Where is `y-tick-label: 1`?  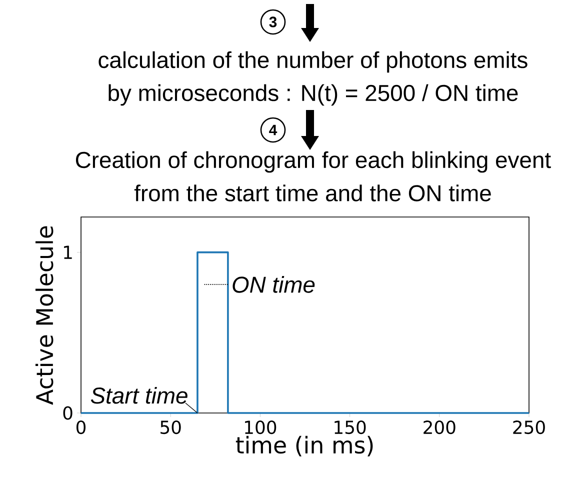
y-tick-label: 1 is located at coordinates (68, 252).